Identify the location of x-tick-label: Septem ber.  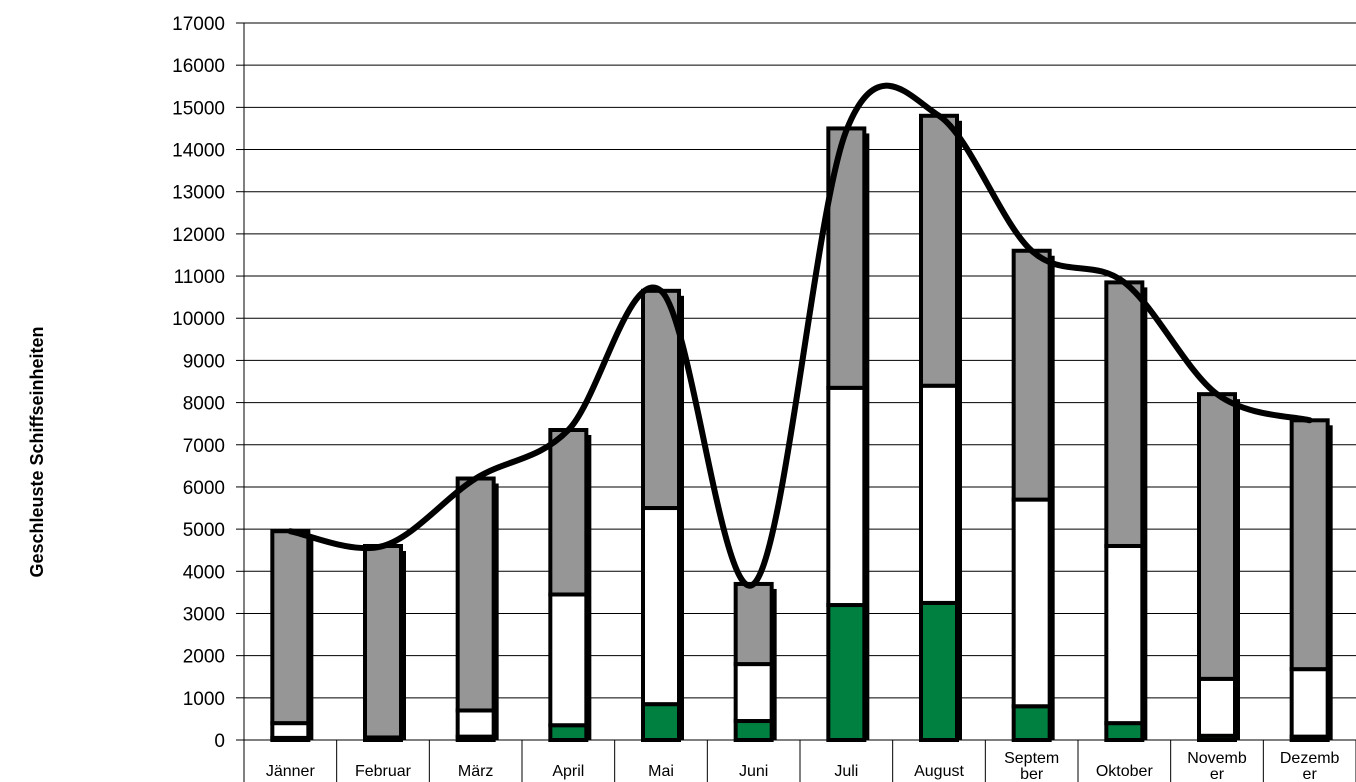
(1031, 766).